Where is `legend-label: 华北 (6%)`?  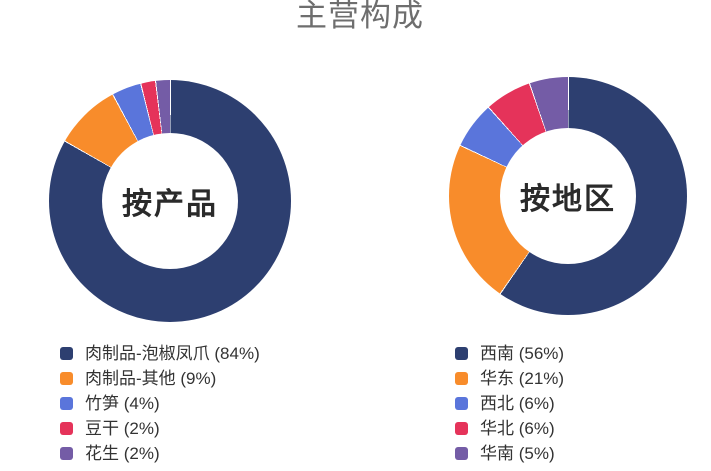
legend-label: 华北 (6%) is located at coordinates (517, 428).